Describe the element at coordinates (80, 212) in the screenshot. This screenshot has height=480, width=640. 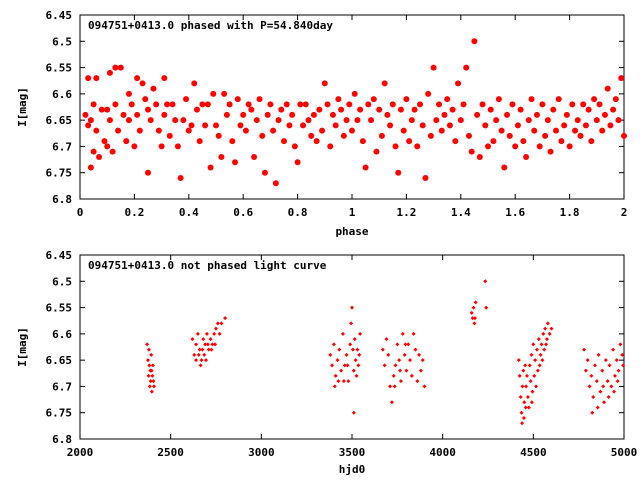
I see `x-tick-label: 0` at that location.